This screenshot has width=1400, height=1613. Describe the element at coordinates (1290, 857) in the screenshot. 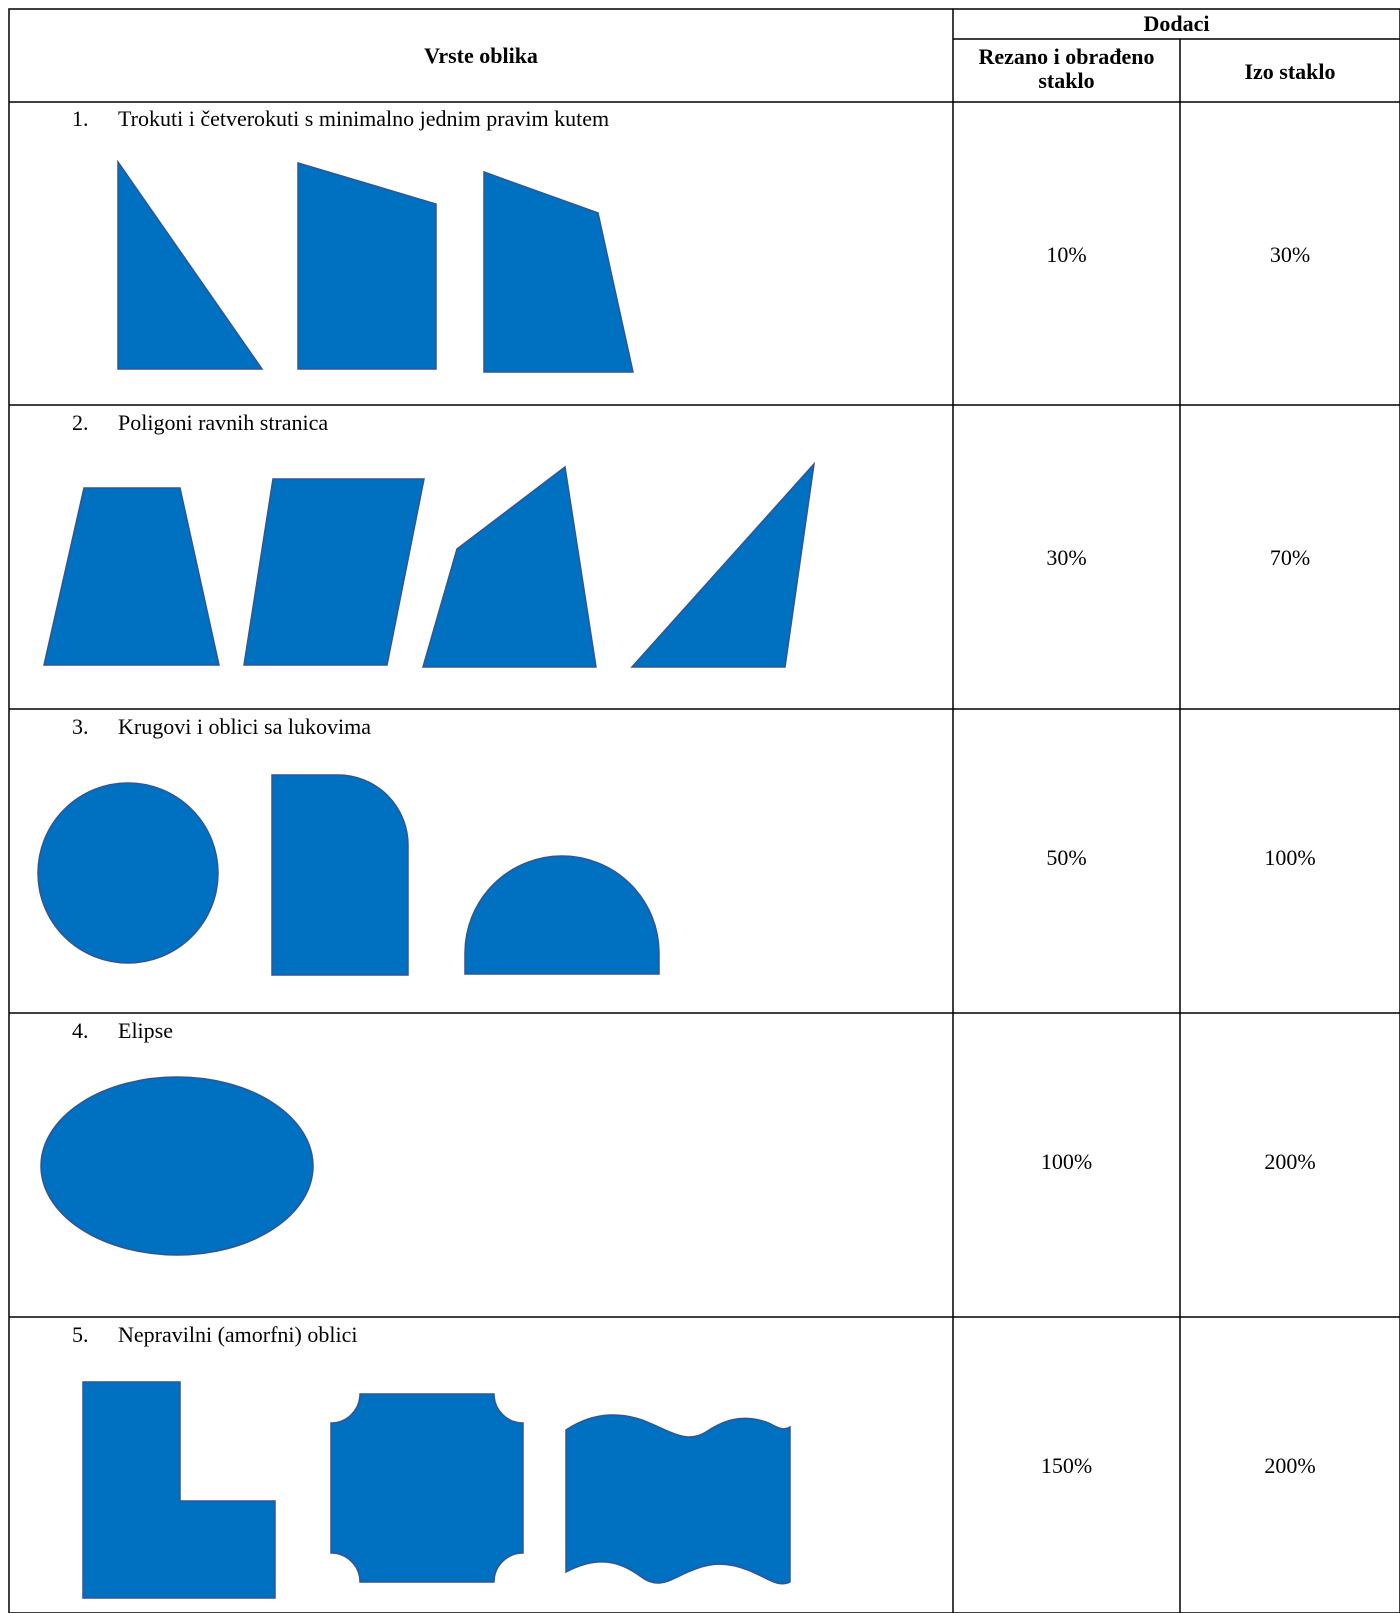

I see `izo-glass-value: 100%` at that location.